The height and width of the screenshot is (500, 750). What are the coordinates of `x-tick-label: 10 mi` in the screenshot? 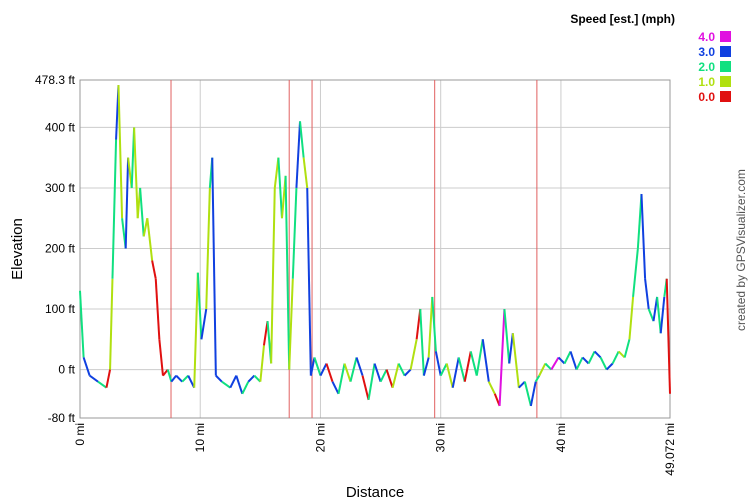 It's located at (200, 437).